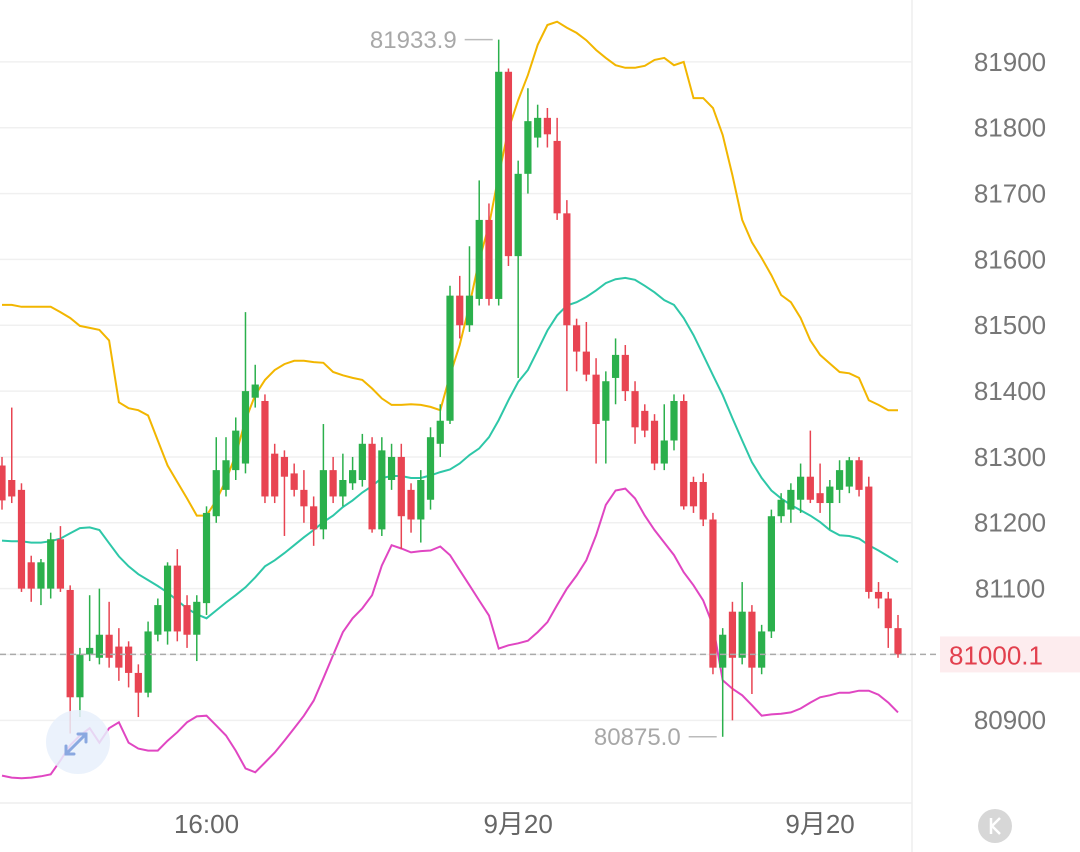 The width and height of the screenshot is (1080, 852). What do you see at coordinates (206, 824) in the screenshot?
I see `x-tick-label: 16:00` at bounding box center [206, 824].